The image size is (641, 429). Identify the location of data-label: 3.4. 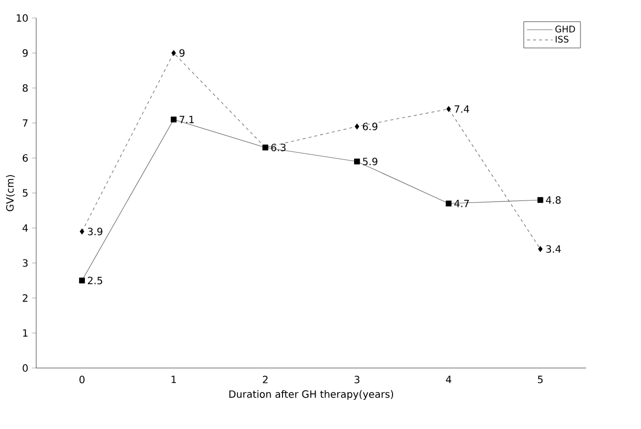
(553, 249).